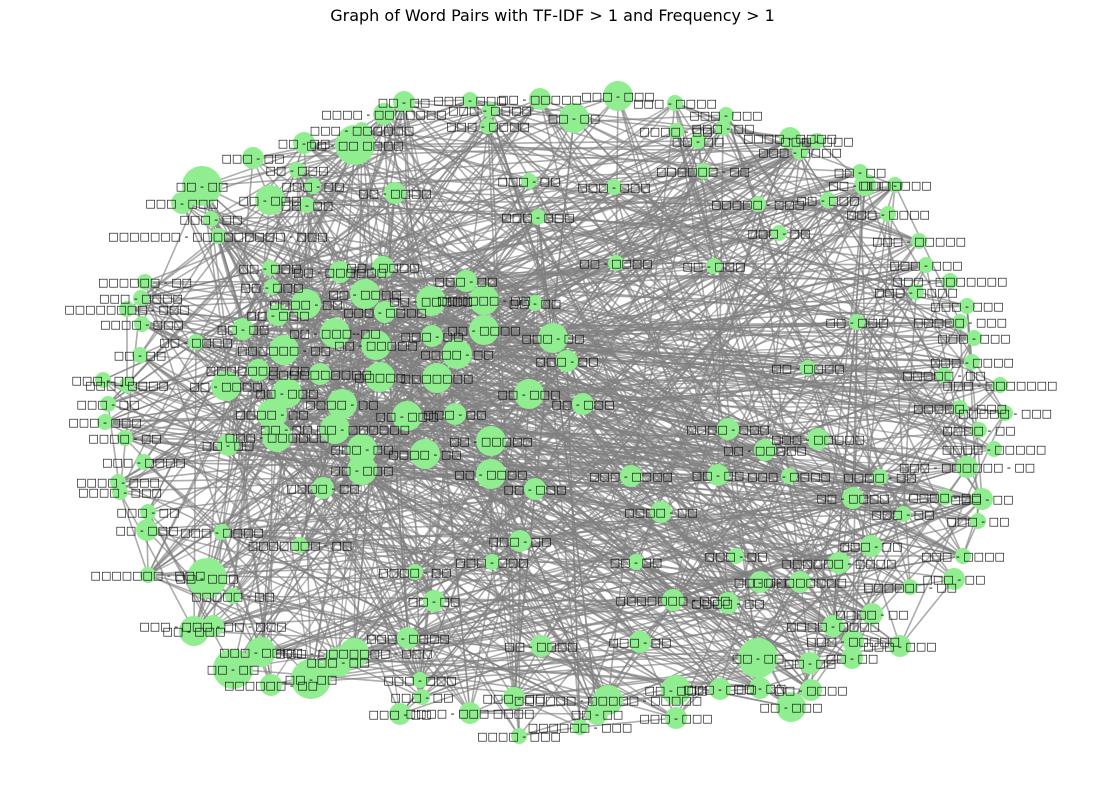 This screenshot has height=812, width=1105. What do you see at coordinates (362, 470) in the screenshot?
I see `graph-node-label-n114: □□ - □□□` at bounding box center [362, 470].